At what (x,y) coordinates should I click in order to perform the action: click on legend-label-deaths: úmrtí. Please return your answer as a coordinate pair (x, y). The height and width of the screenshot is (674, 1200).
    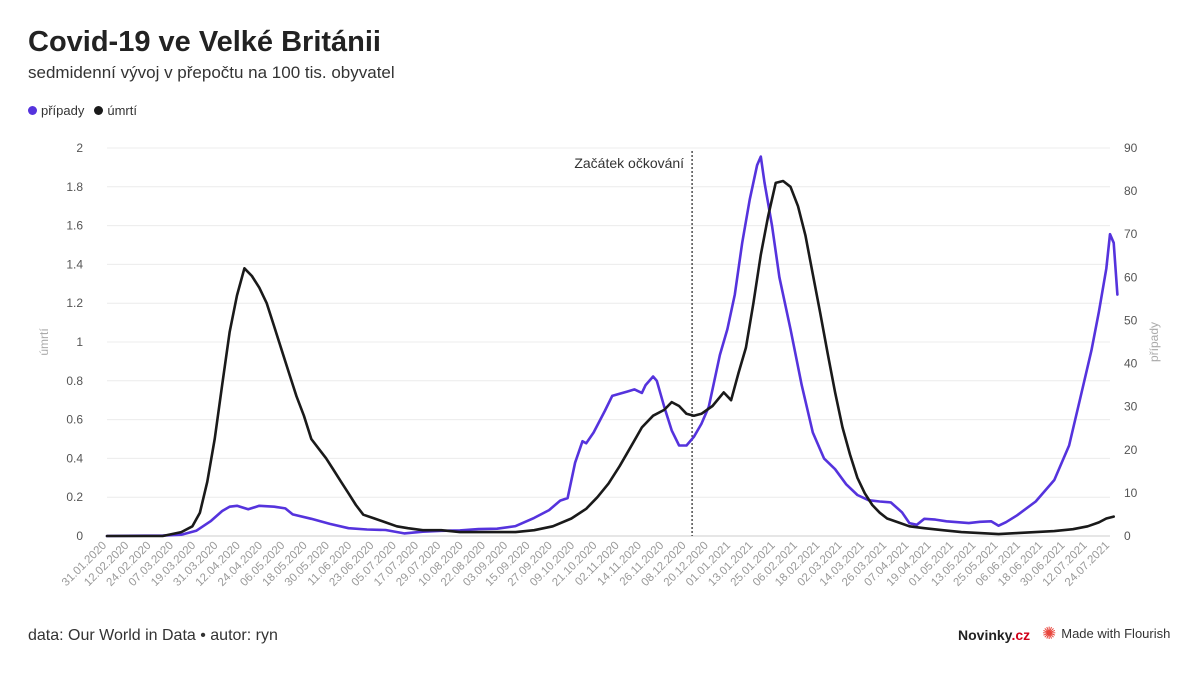
    Looking at the image, I should click on (122, 110).